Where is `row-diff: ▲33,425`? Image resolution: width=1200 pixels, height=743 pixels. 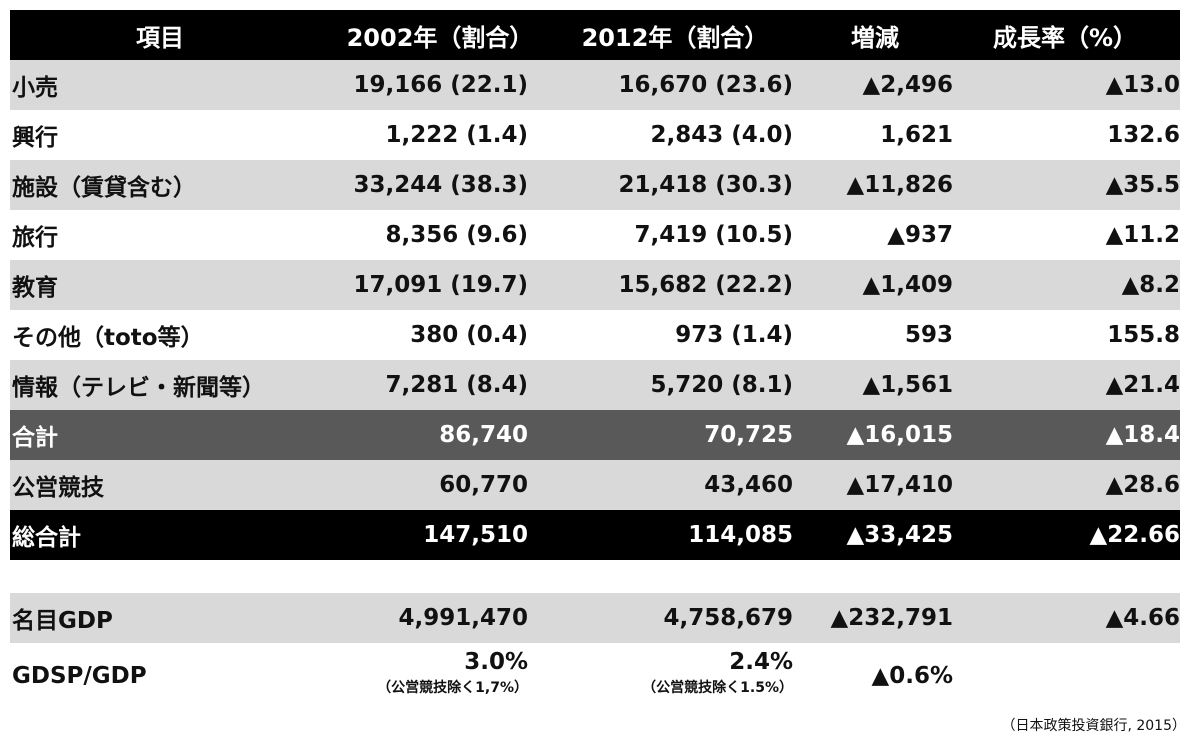
row-diff: ▲33,425 is located at coordinates (899, 535).